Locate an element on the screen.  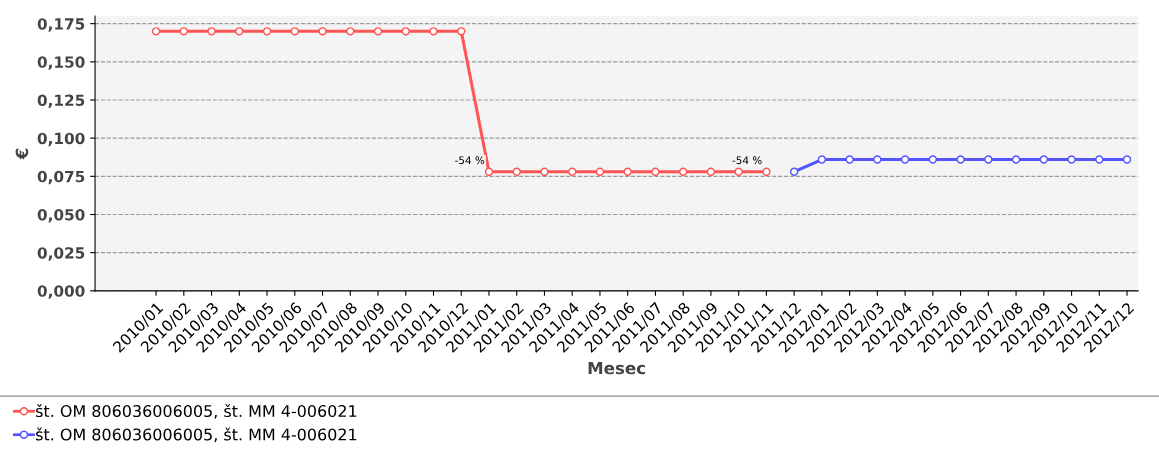
y-tick-label: 0,075 is located at coordinates (61, 177).